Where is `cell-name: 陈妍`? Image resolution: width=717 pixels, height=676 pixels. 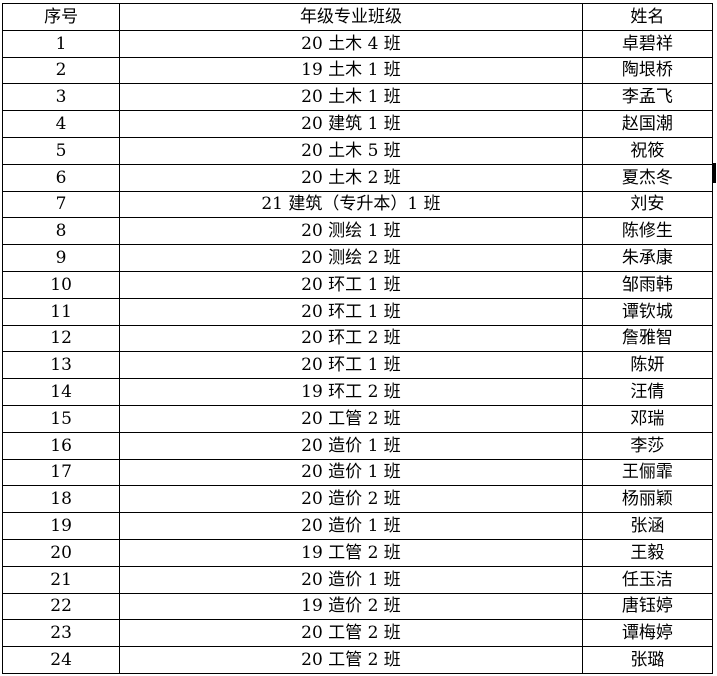 cell-name: 陈妍 is located at coordinates (647, 365).